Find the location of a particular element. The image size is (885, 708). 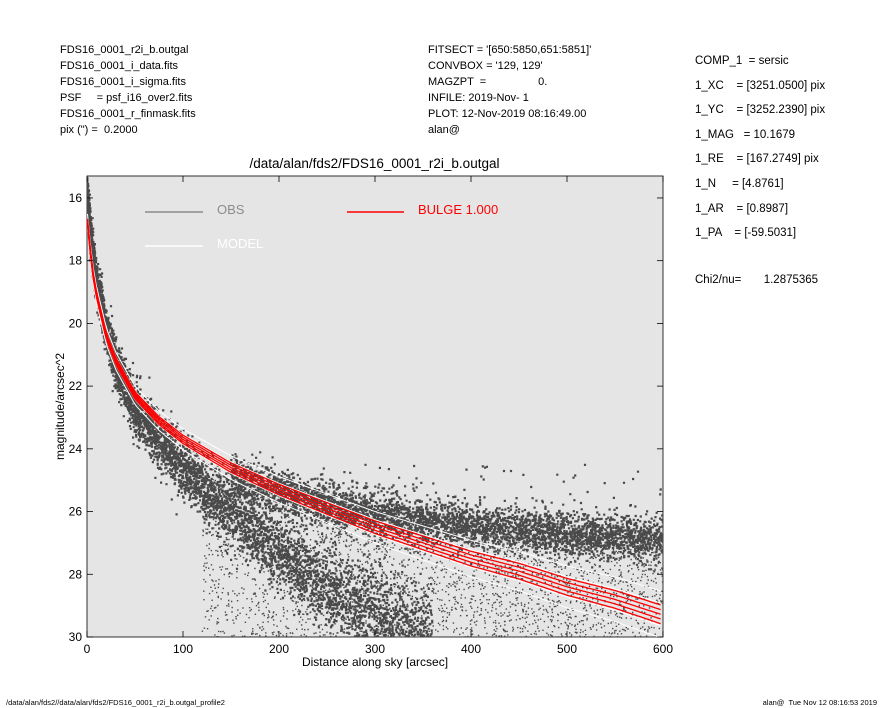

x-tick-label: 100 is located at coordinates (183, 649).